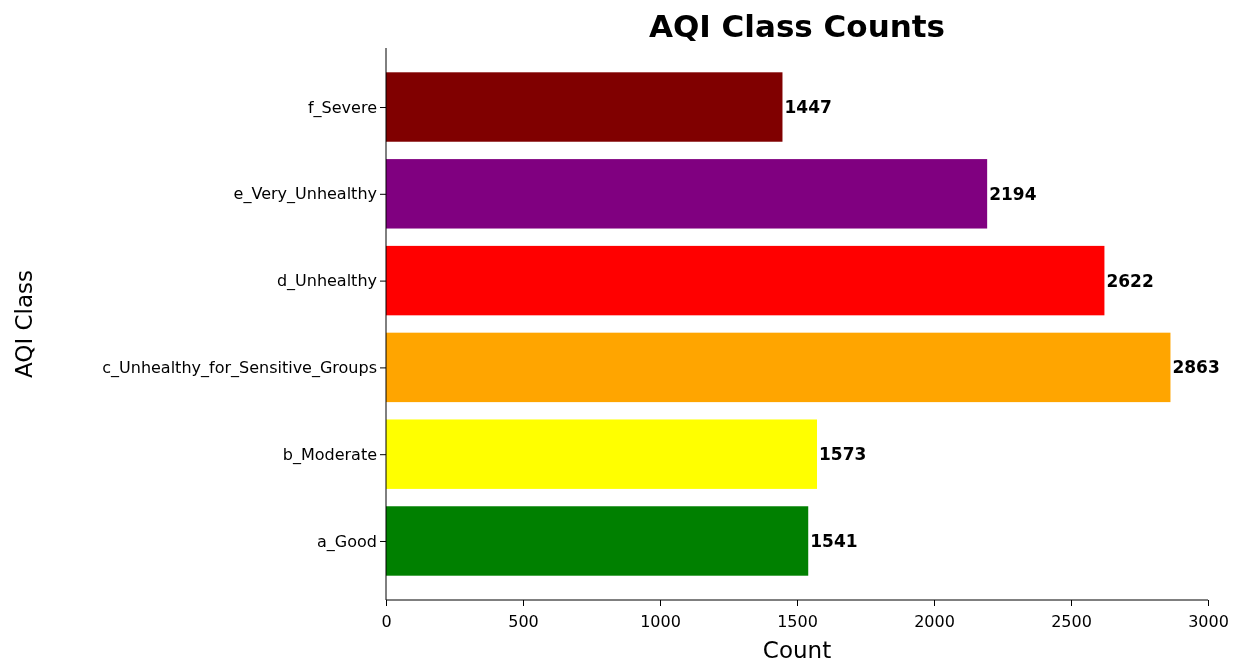 The height and width of the screenshot is (662, 1240). What do you see at coordinates (1013, 193) in the screenshot?
I see `data-label: 2194` at bounding box center [1013, 193].